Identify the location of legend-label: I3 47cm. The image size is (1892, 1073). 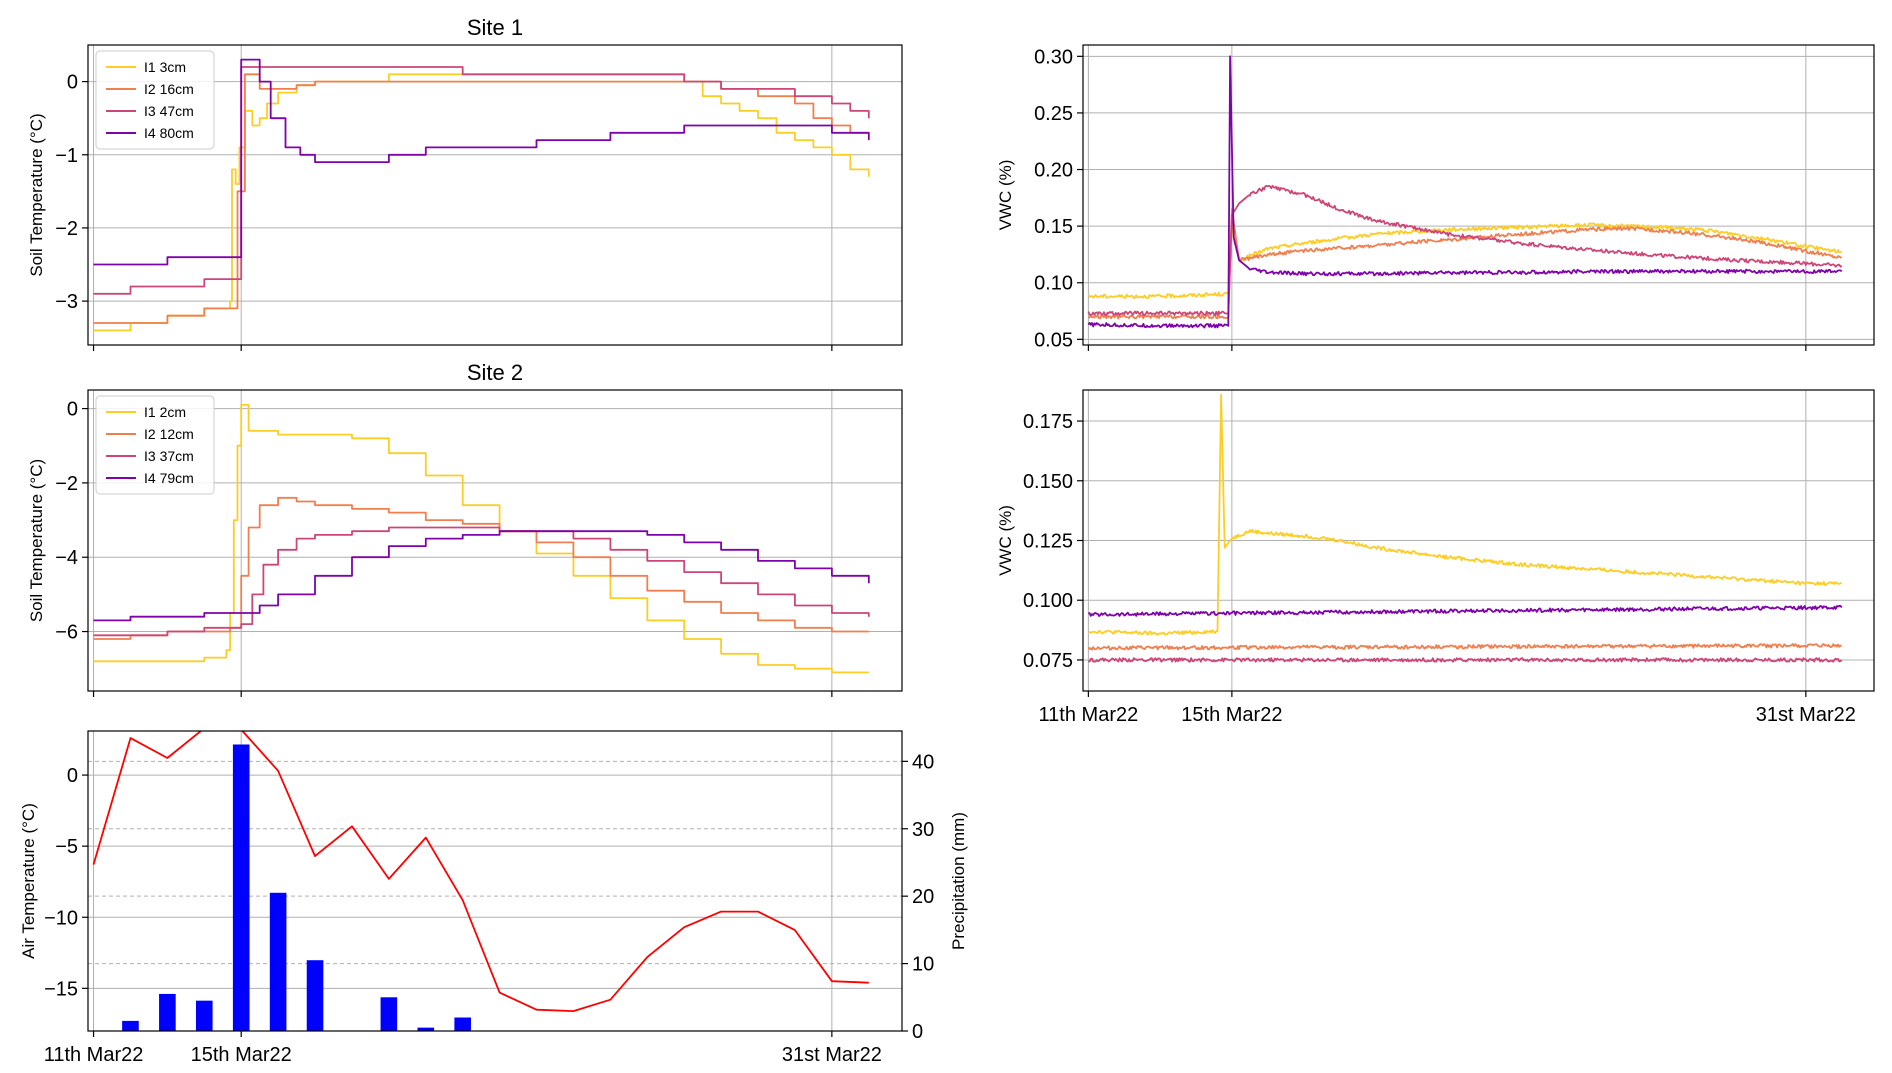
(169, 111).